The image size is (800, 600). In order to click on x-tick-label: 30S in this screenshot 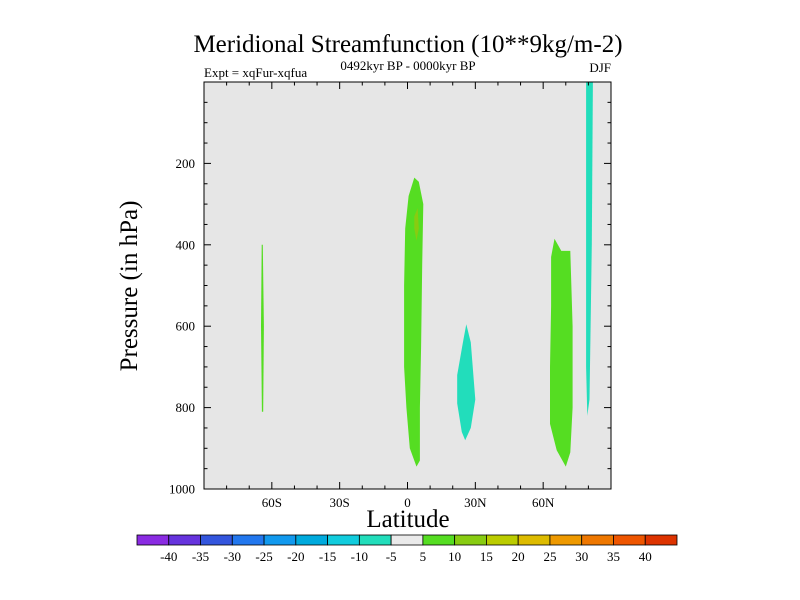, I will do `click(340, 502)`.